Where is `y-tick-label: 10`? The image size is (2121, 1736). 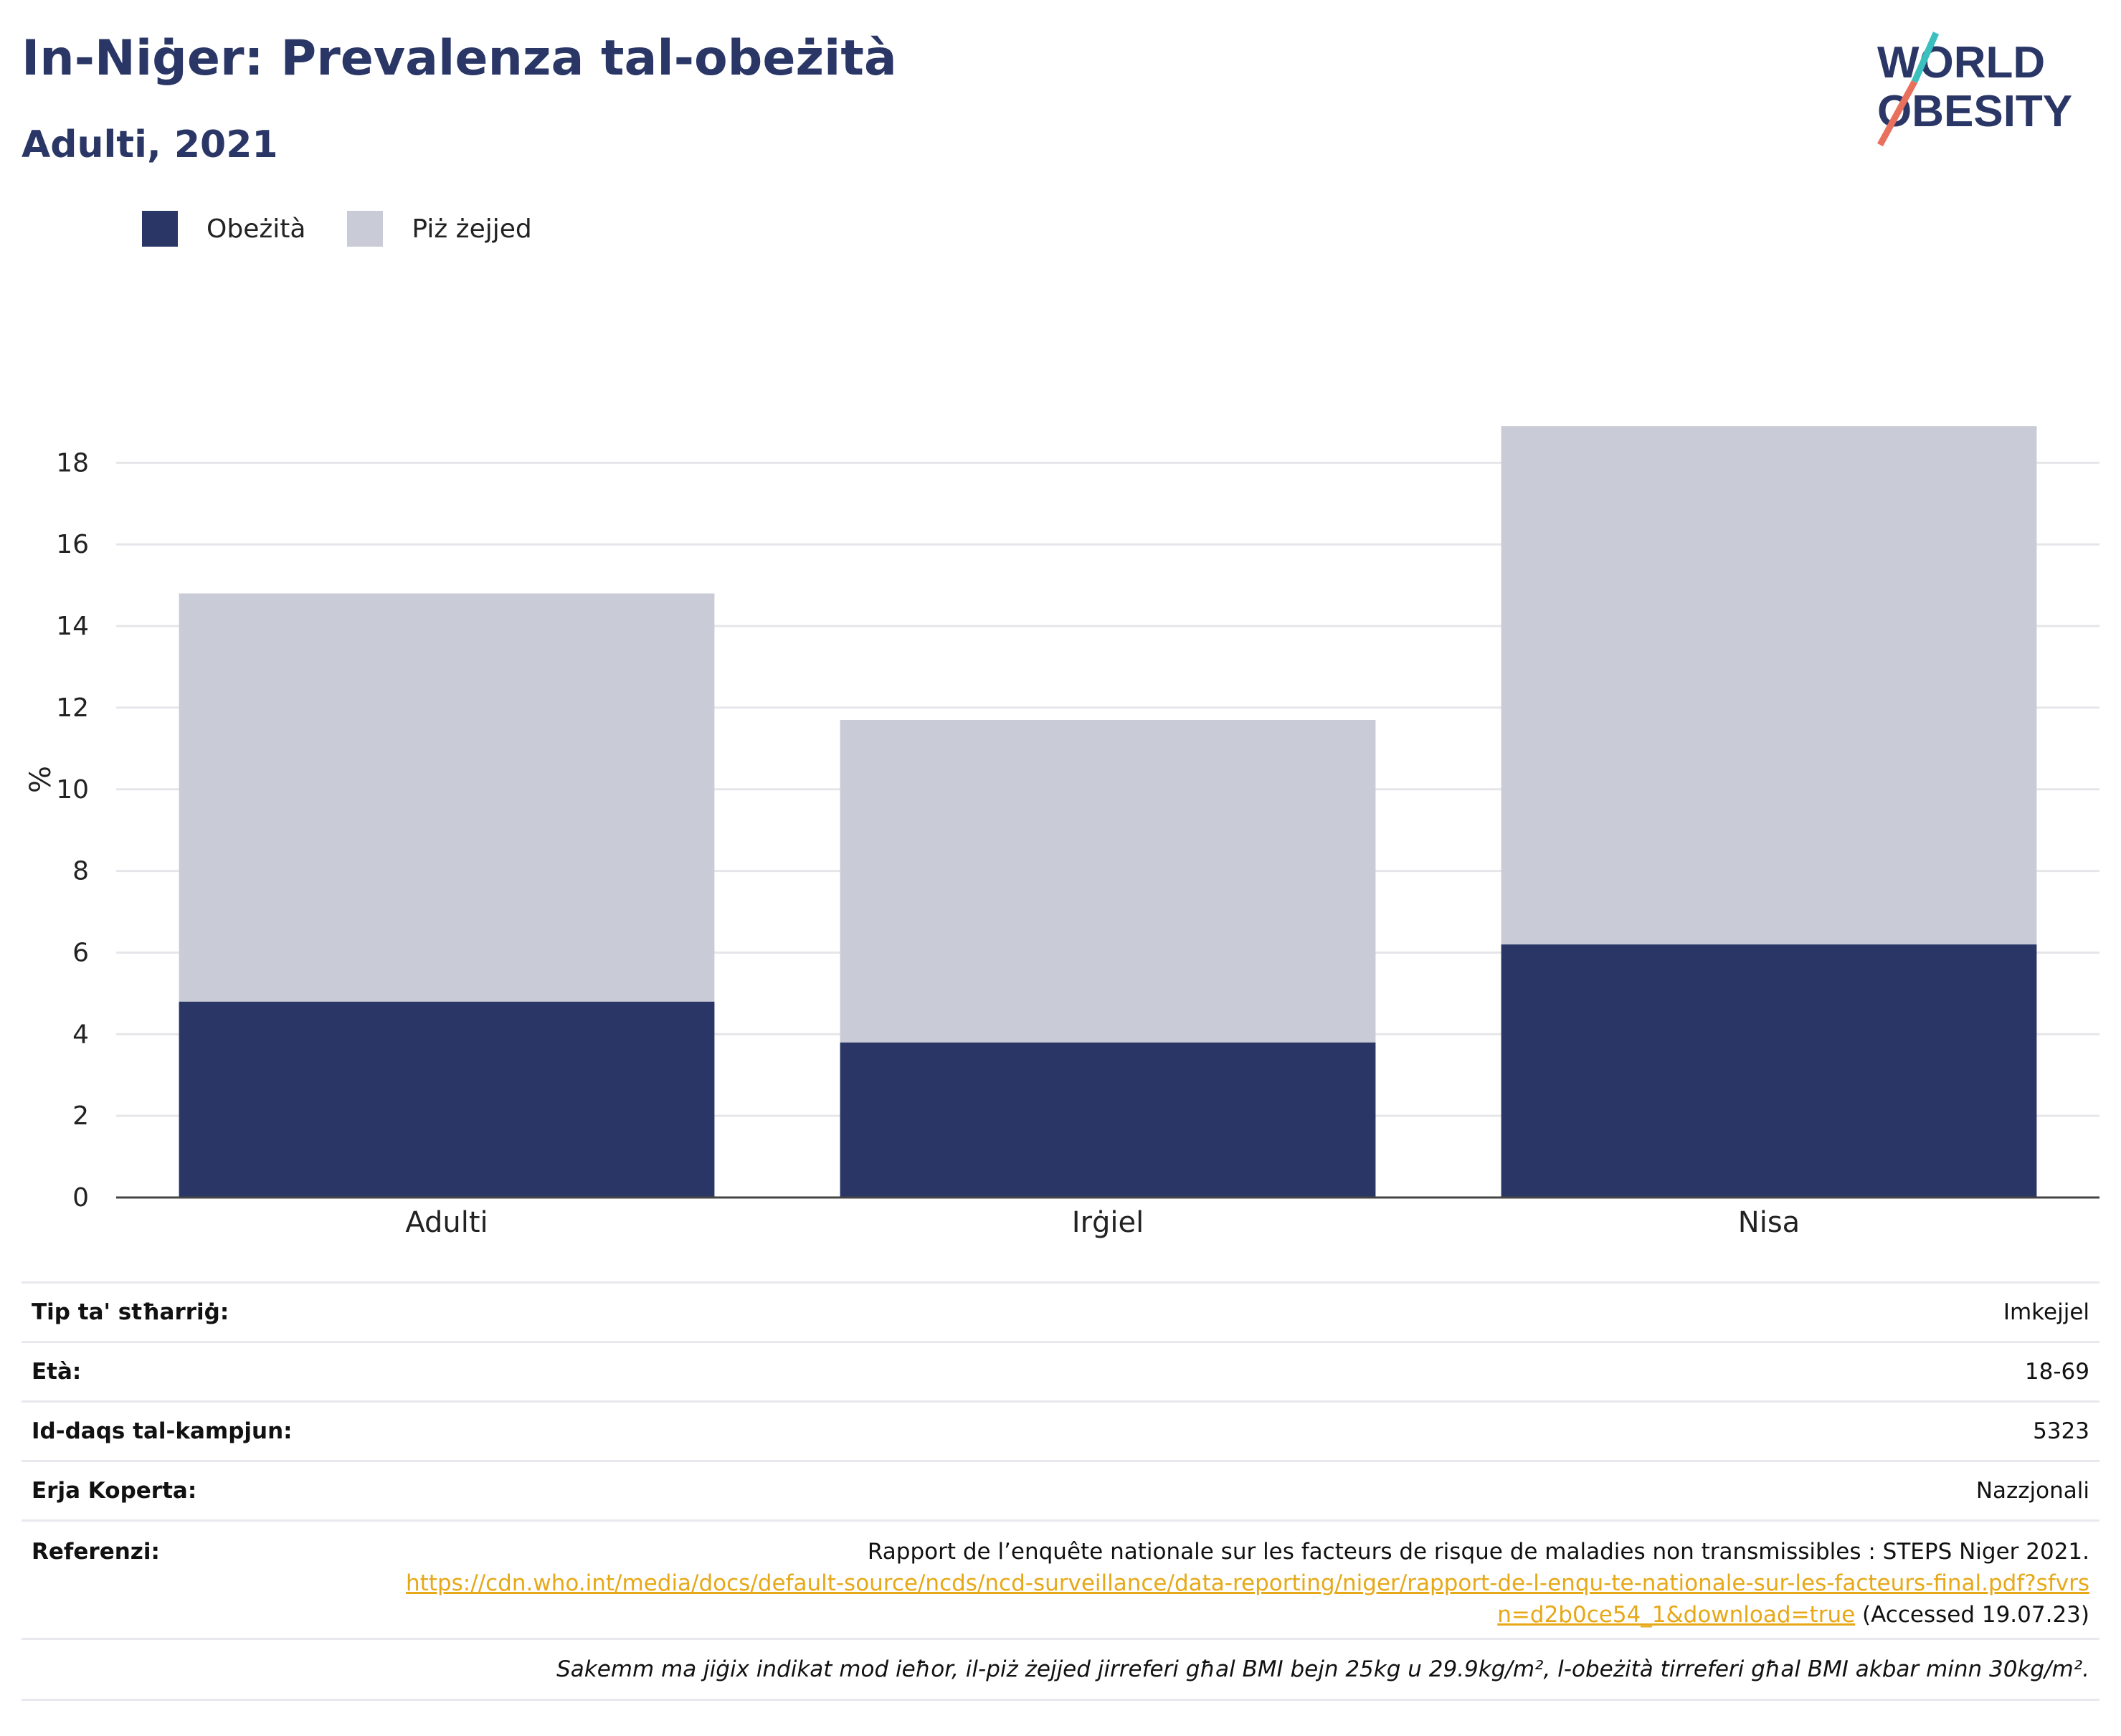 y-tick-label: 10 is located at coordinates (72, 790).